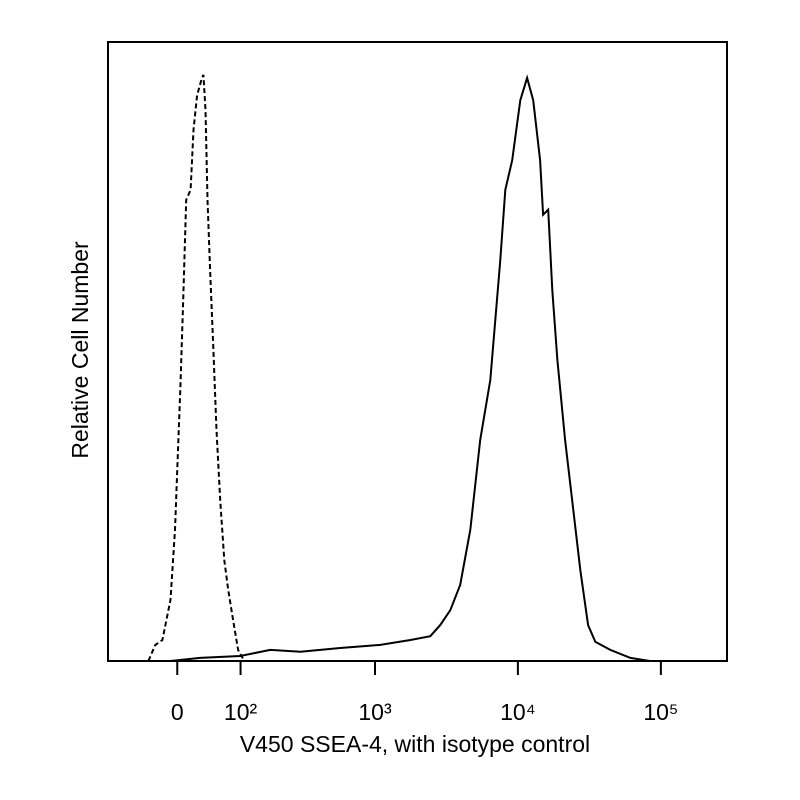 The image size is (800, 800). I want to click on x-tick-label: 10⁴, so click(517, 712).